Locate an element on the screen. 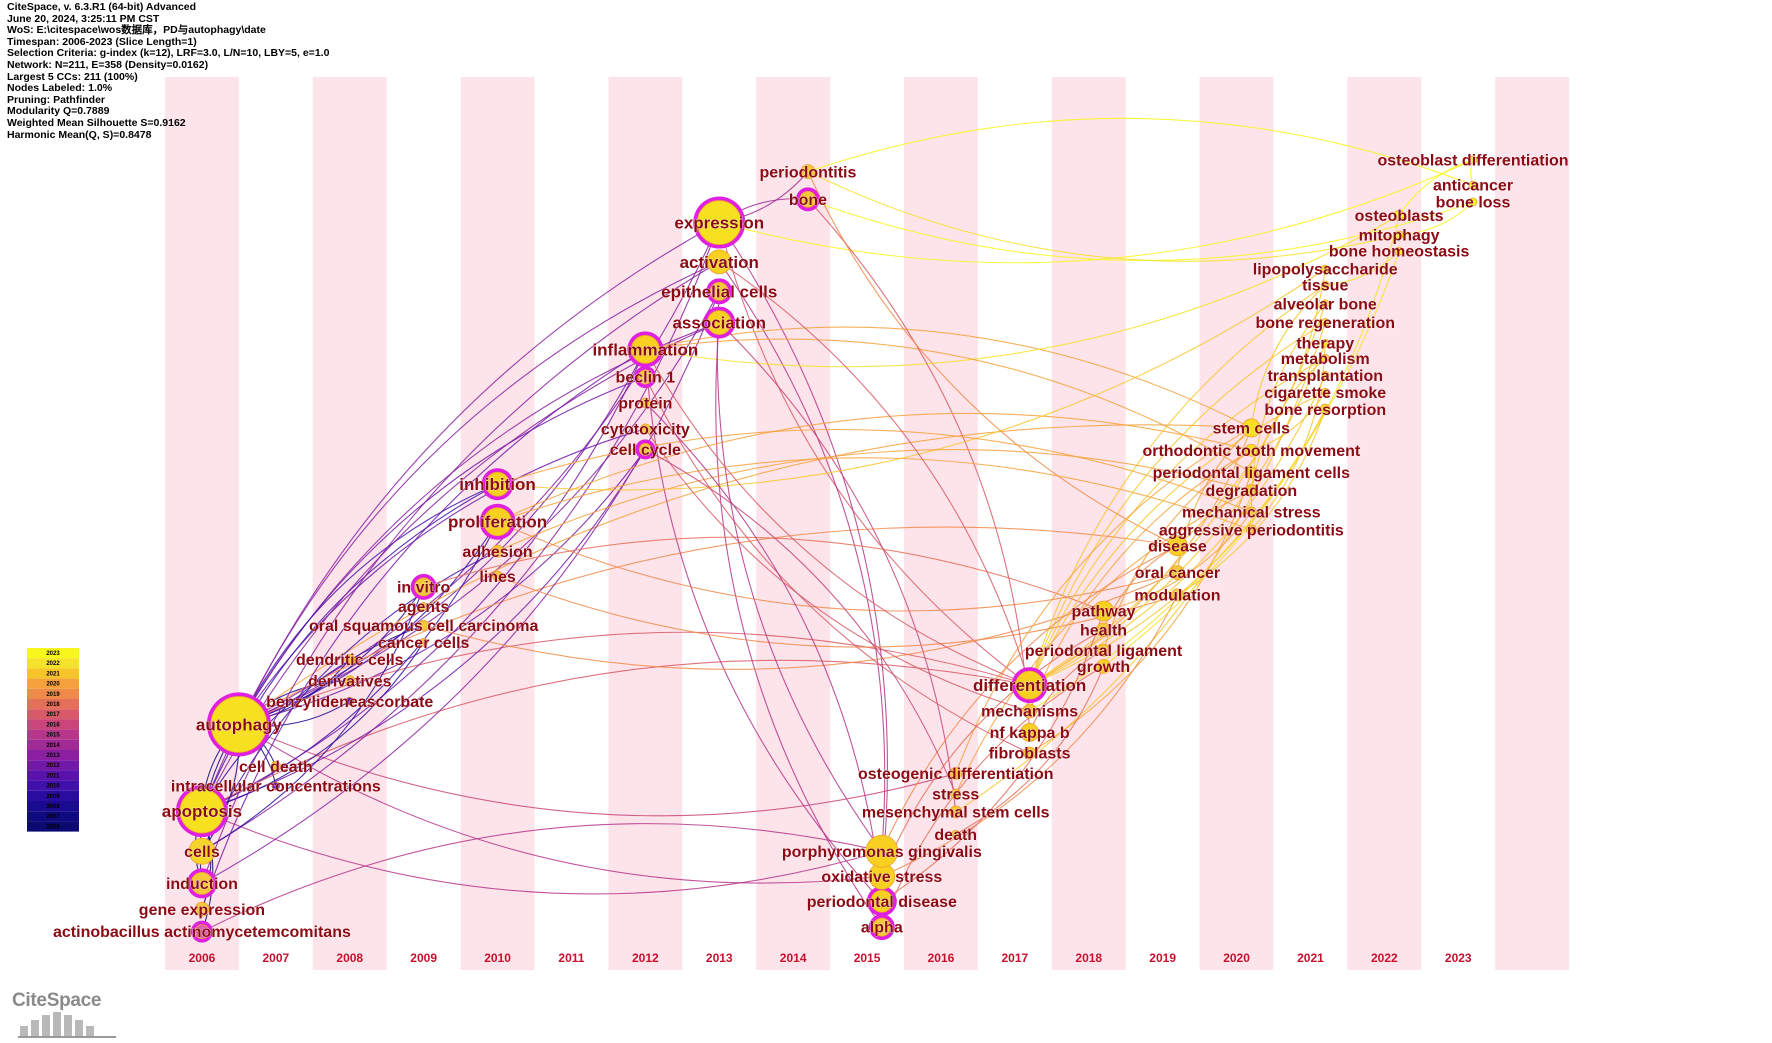  node-label-actinobacillus: actinobacillus actinomycetemcomitans is located at coordinates (202, 933).